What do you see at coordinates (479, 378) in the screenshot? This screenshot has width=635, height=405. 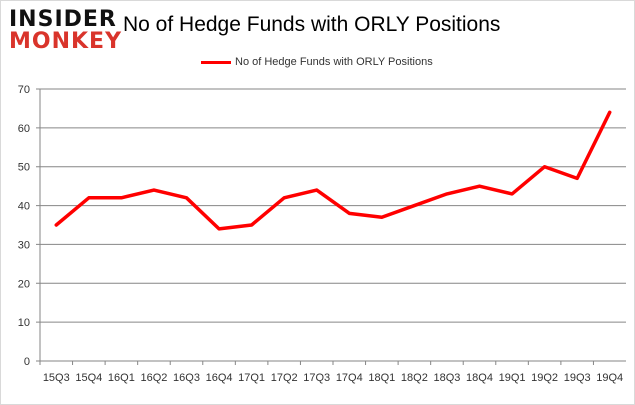 I see `x-tick-label: 18Q4` at bounding box center [479, 378].